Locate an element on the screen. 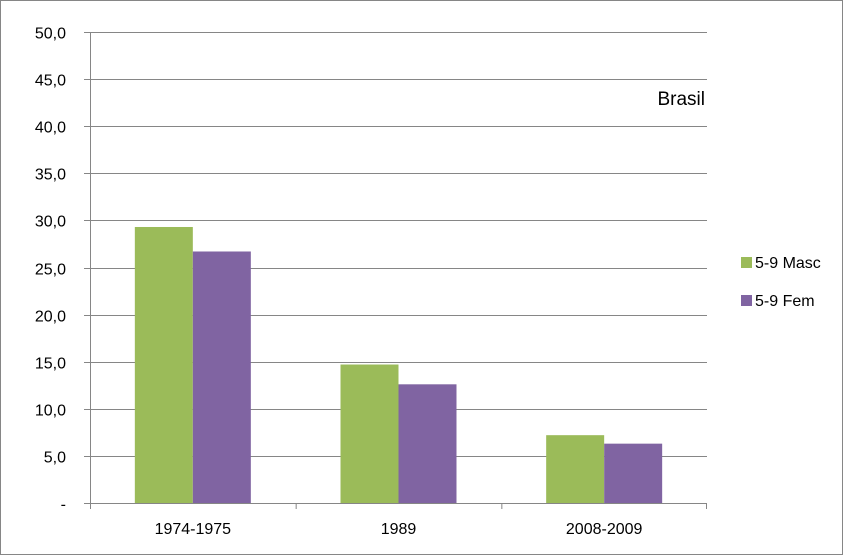 Image resolution: width=843 pixels, height=555 pixels. y-tick-label: 50,0 is located at coordinates (50, 34).